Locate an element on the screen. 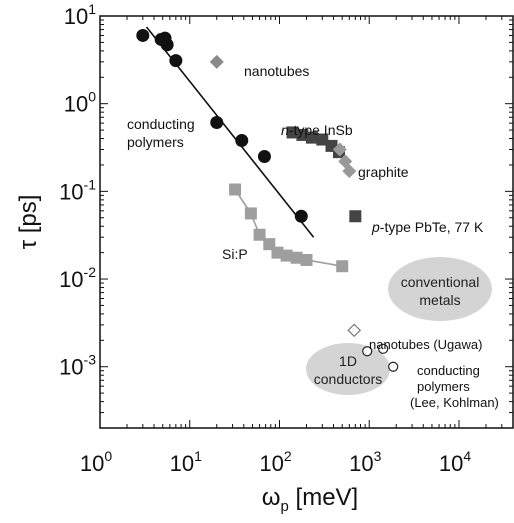  label-graphite: graphite is located at coordinates (383, 172).